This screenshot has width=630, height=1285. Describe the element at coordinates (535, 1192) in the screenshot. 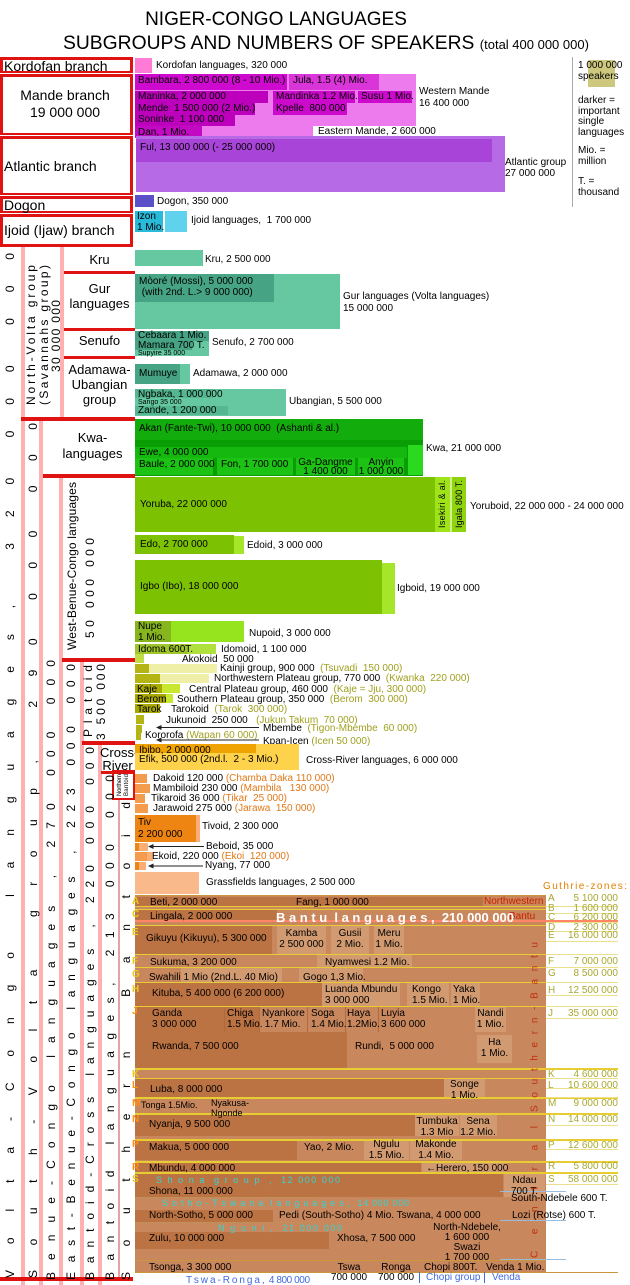

I see `svg-text: Central` at that location.